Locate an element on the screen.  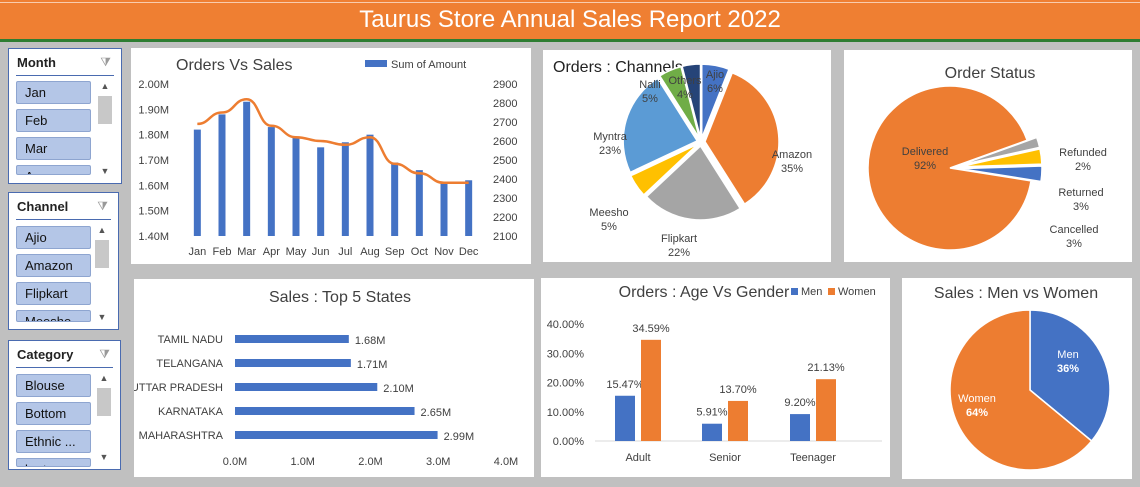
slice-pct: 6% is located at coordinates (715, 89).